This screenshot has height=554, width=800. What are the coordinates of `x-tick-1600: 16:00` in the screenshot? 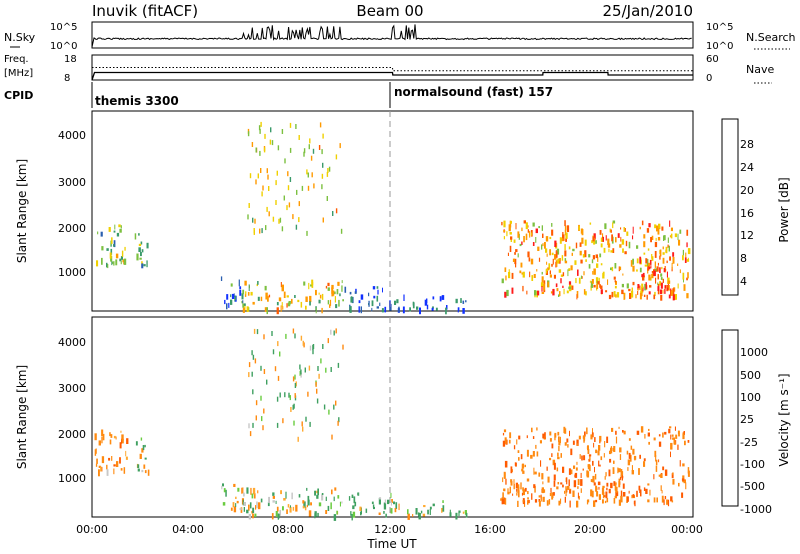 It's located at (490, 529).